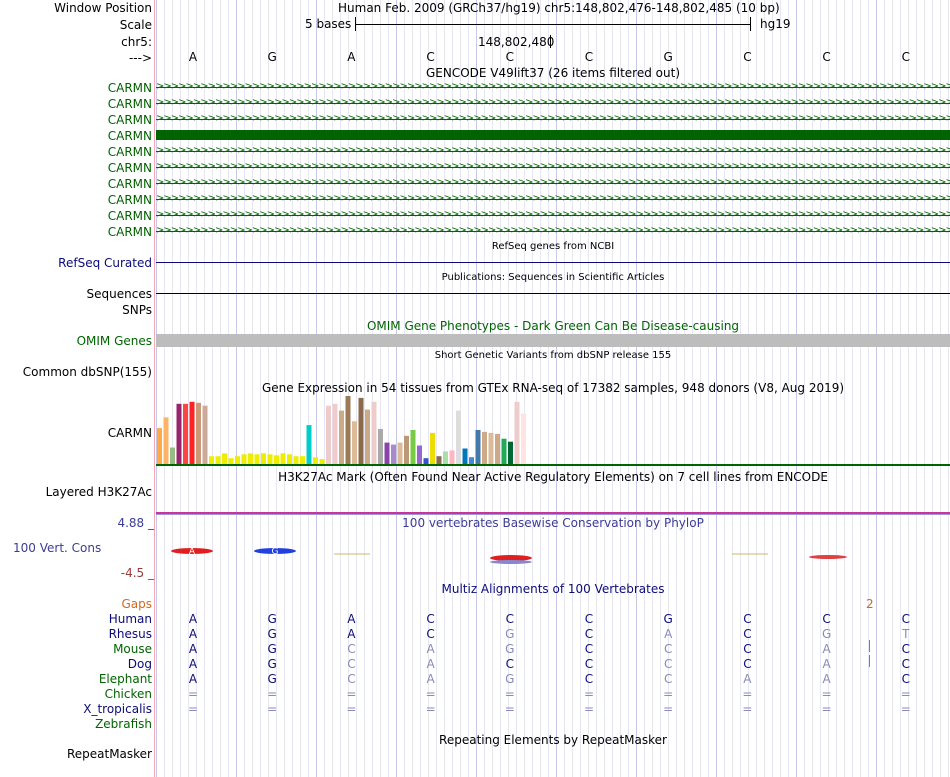  What do you see at coordinates (550, 41) in the screenshot?
I see `coord-tick` at bounding box center [550, 41].